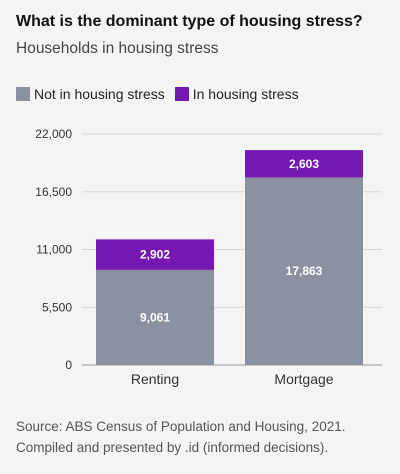  What do you see at coordinates (99, 94) in the screenshot?
I see `legend-label-not-in-stress: Not in housing stress` at bounding box center [99, 94].